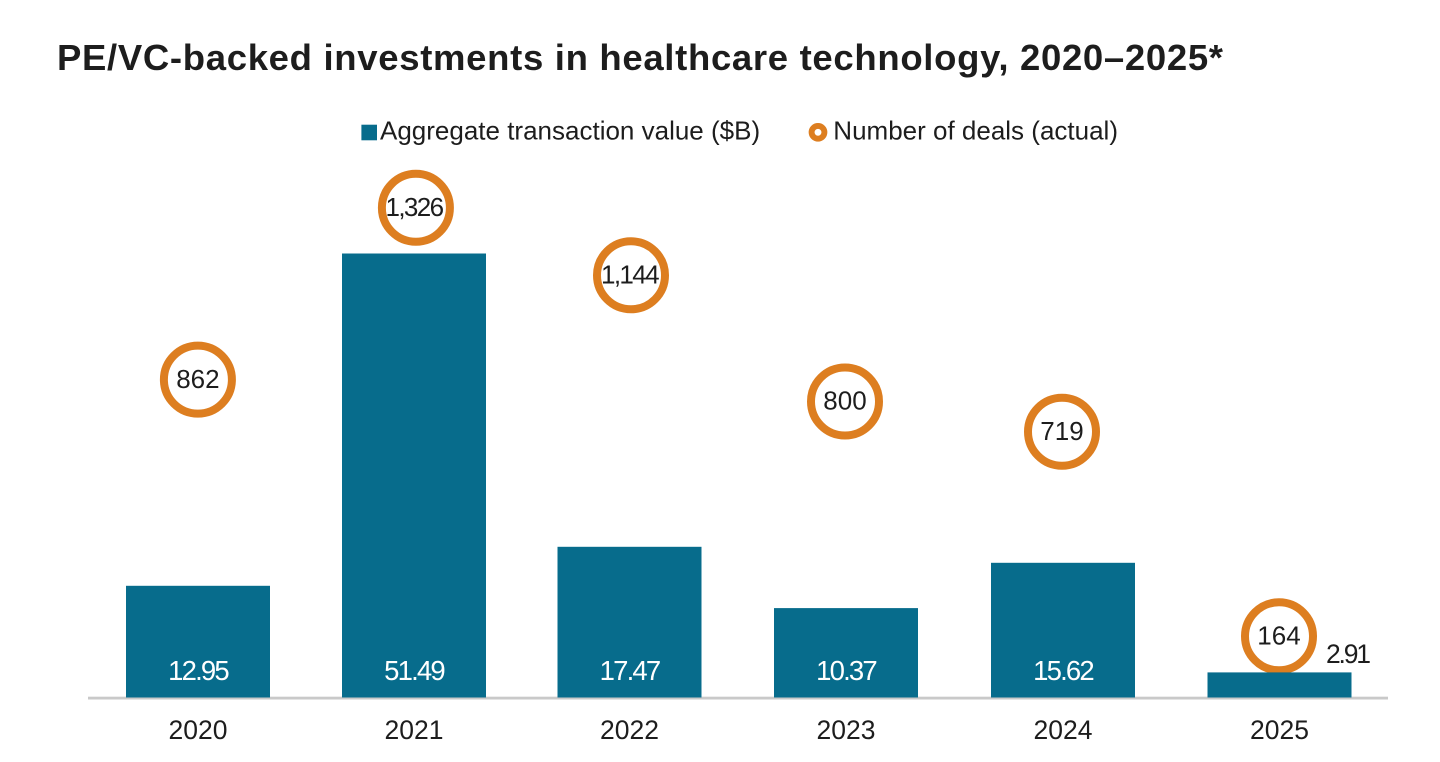 Image resolution: width=1440 pixels, height=762 pixels. I want to click on svg-text: 2.91, so click(1348, 654).